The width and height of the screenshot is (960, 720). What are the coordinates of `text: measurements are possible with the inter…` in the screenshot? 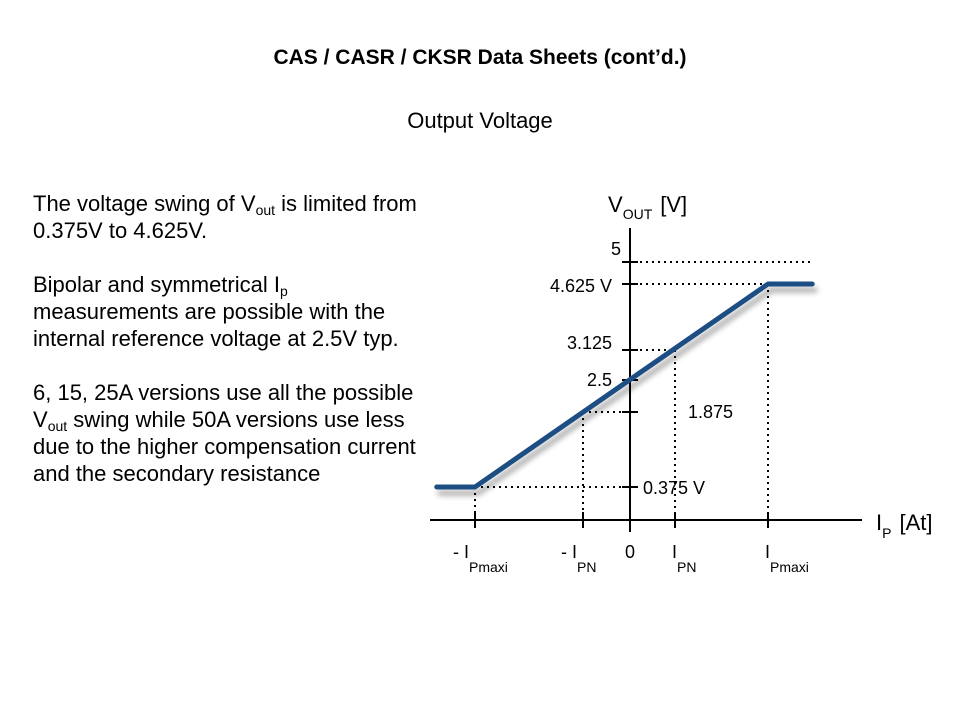 It's located at (216, 325).